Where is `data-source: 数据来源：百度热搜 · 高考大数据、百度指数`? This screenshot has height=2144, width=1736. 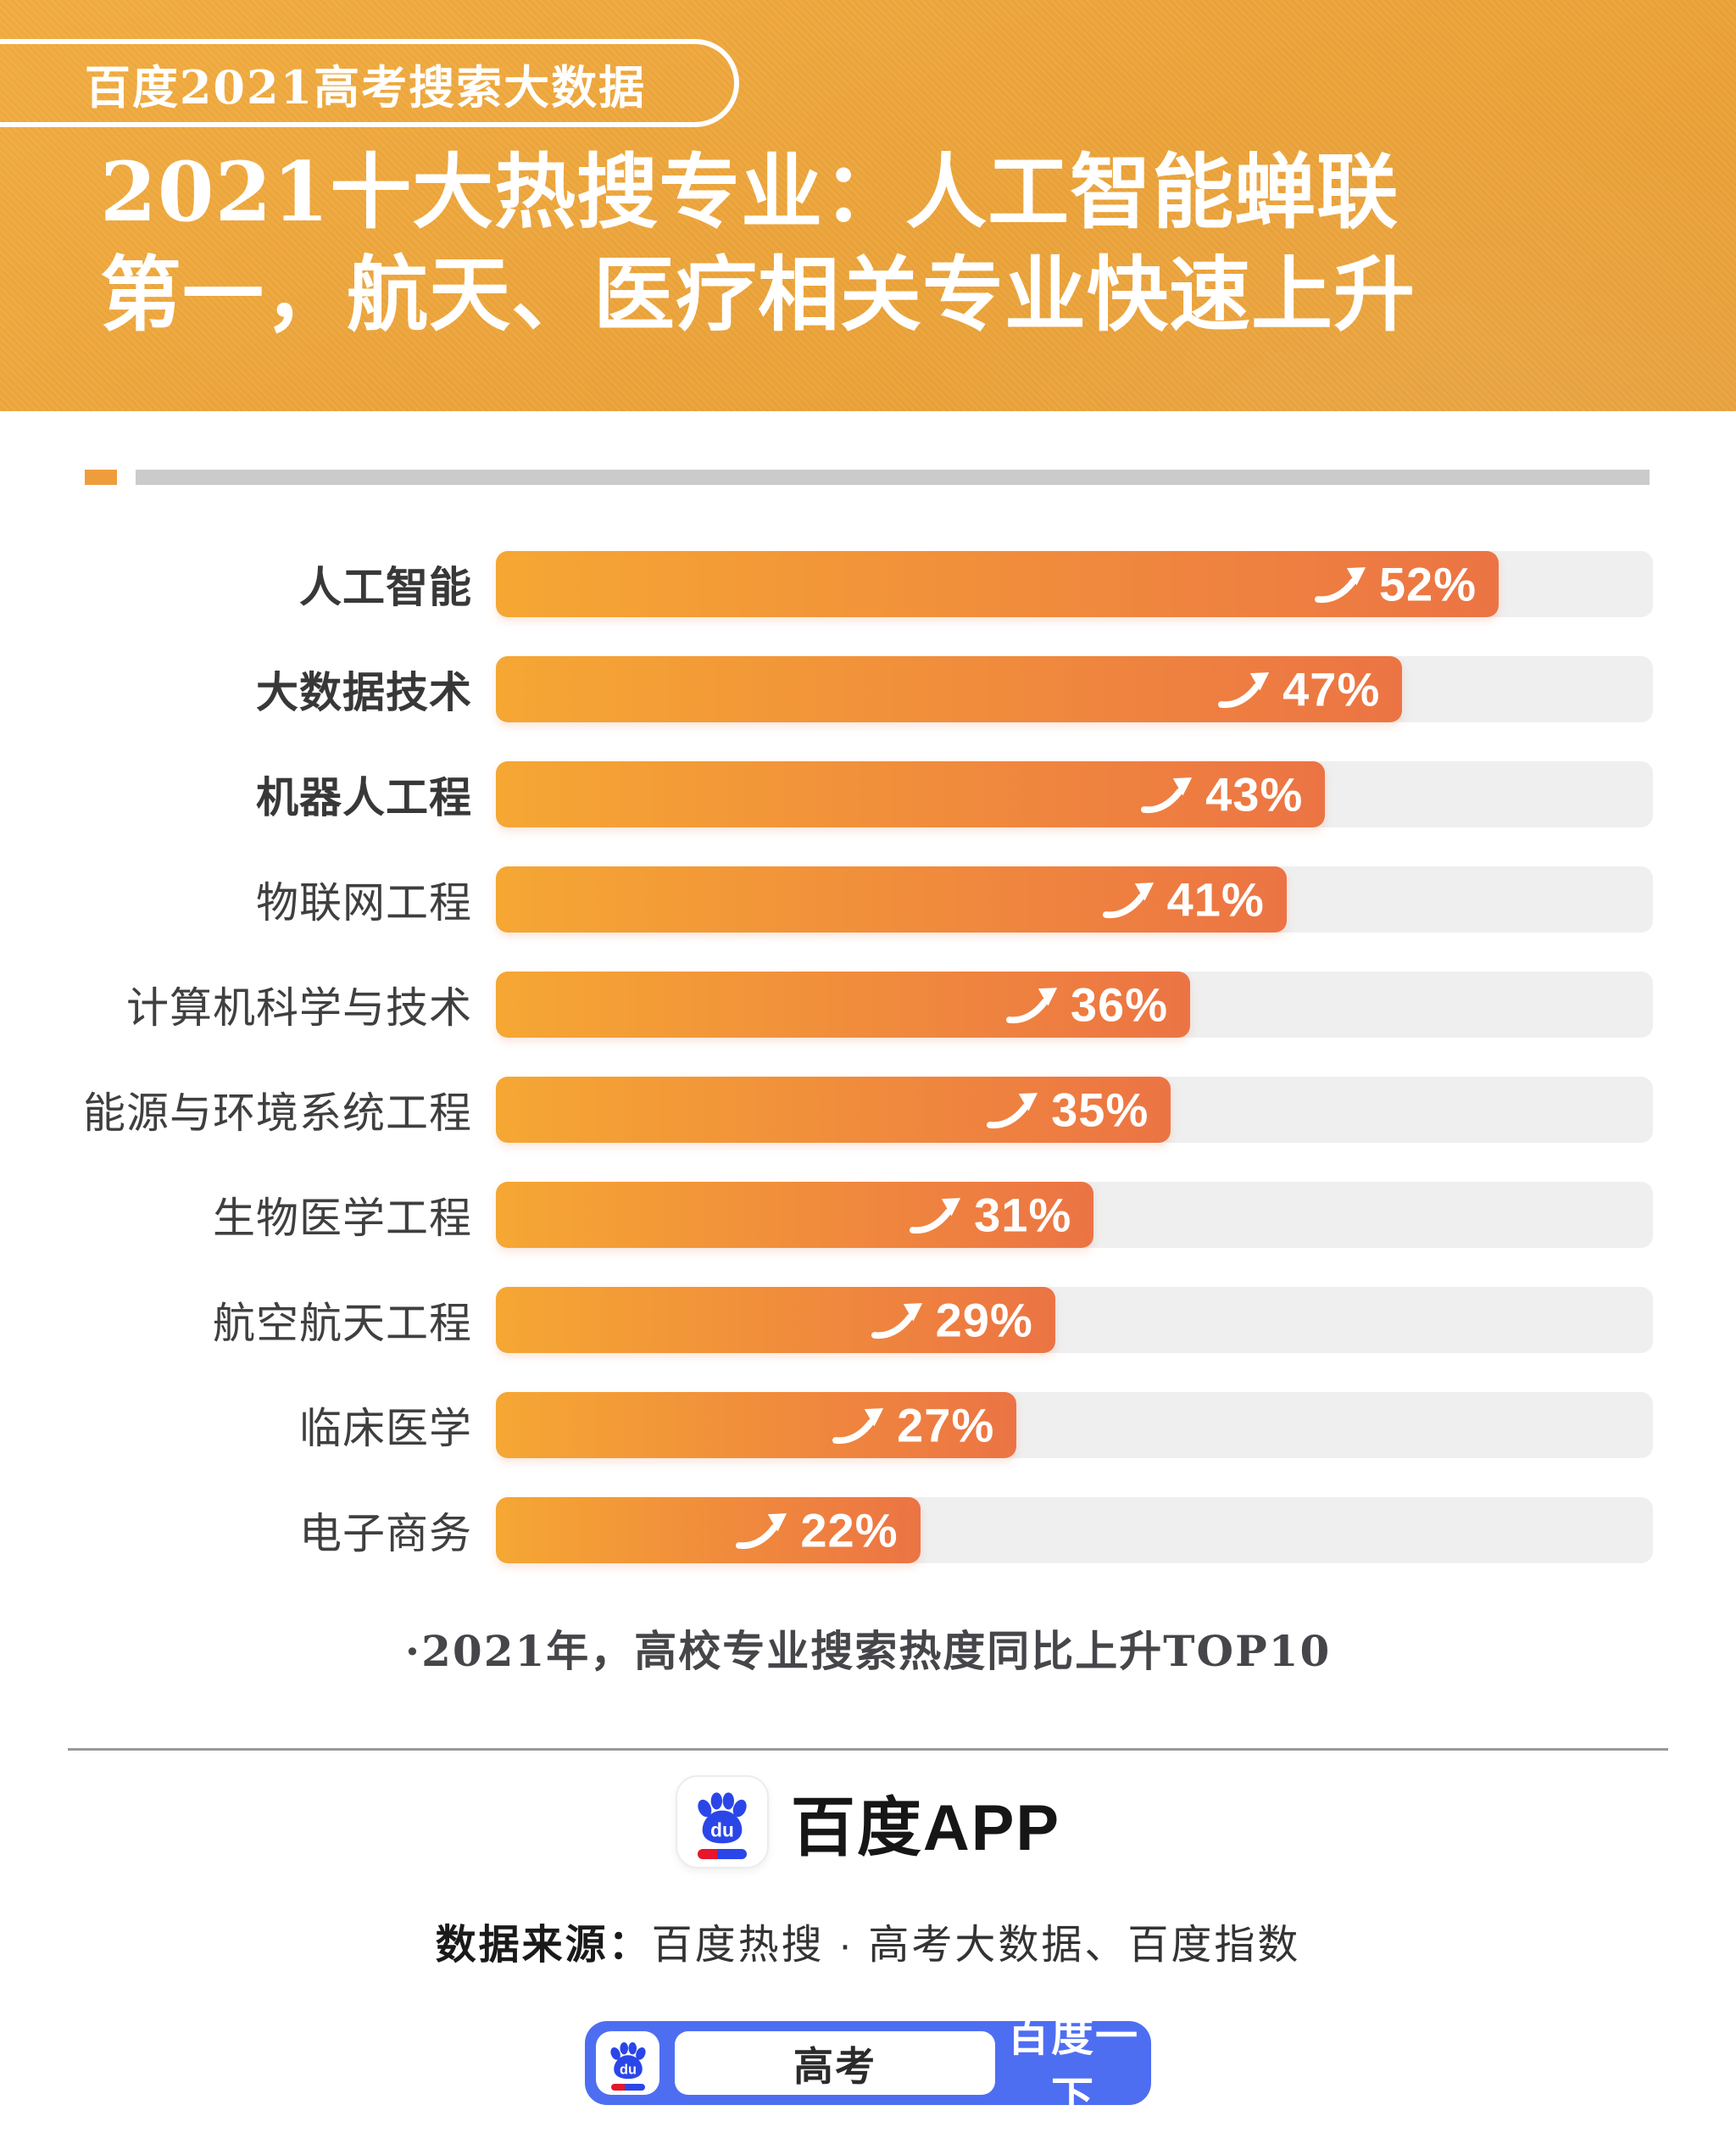
data-source: 数据来源：百度热搜 · 高考大数据、百度指数 is located at coordinates (868, 1940).